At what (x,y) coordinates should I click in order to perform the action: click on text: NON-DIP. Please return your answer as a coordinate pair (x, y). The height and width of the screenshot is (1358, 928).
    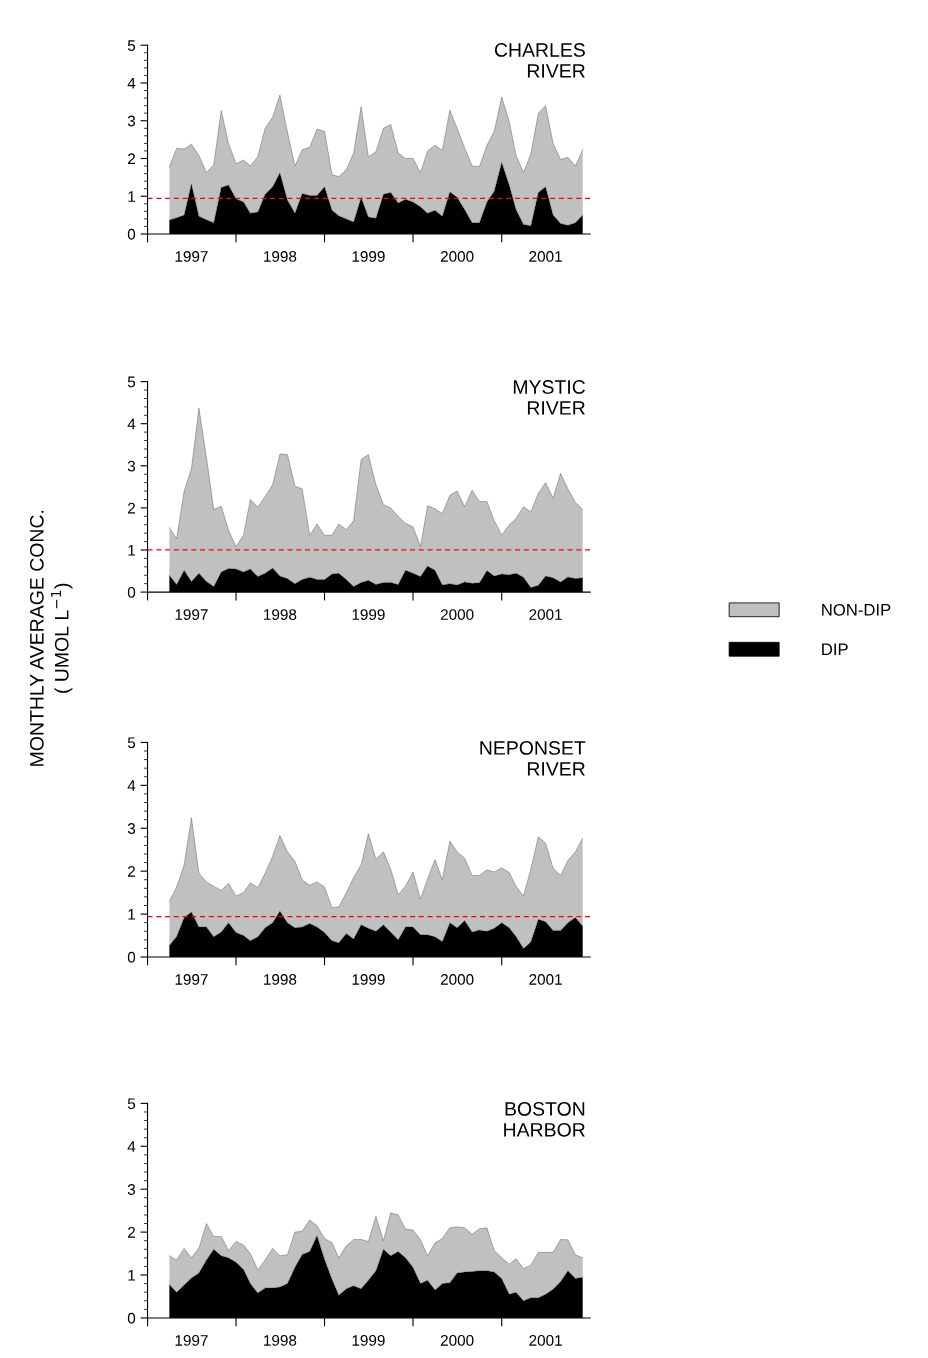
    Looking at the image, I should click on (856, 609).